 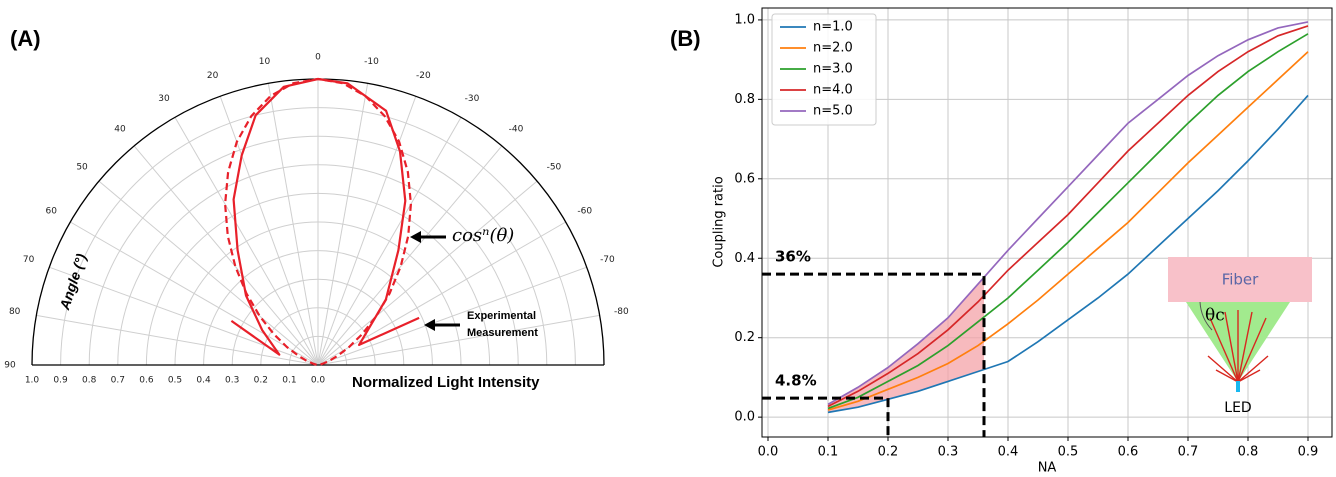 What do you see at coordinates (554, 168) in the screenshot?
I see `theta-tick-label: -50` at bounding box center [554, 168].